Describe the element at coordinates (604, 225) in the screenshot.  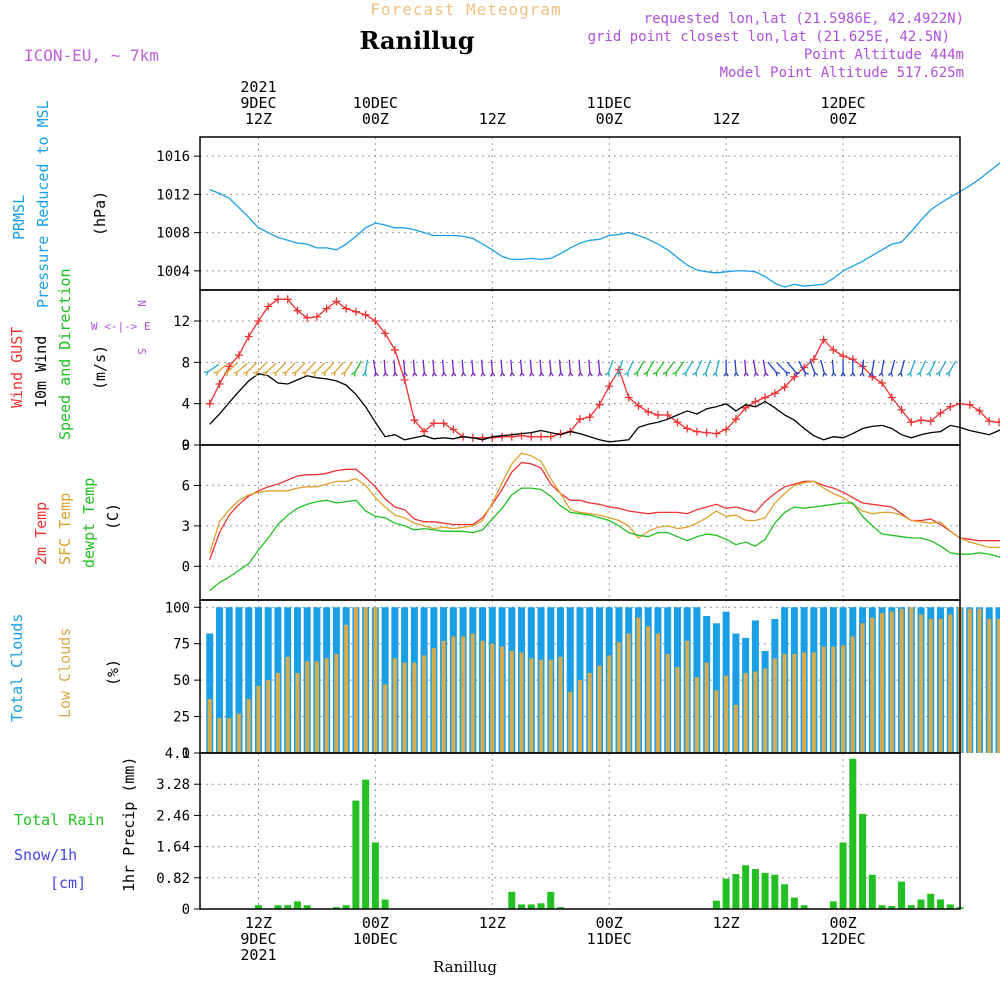
I see `series-line-prmsl` at that location.